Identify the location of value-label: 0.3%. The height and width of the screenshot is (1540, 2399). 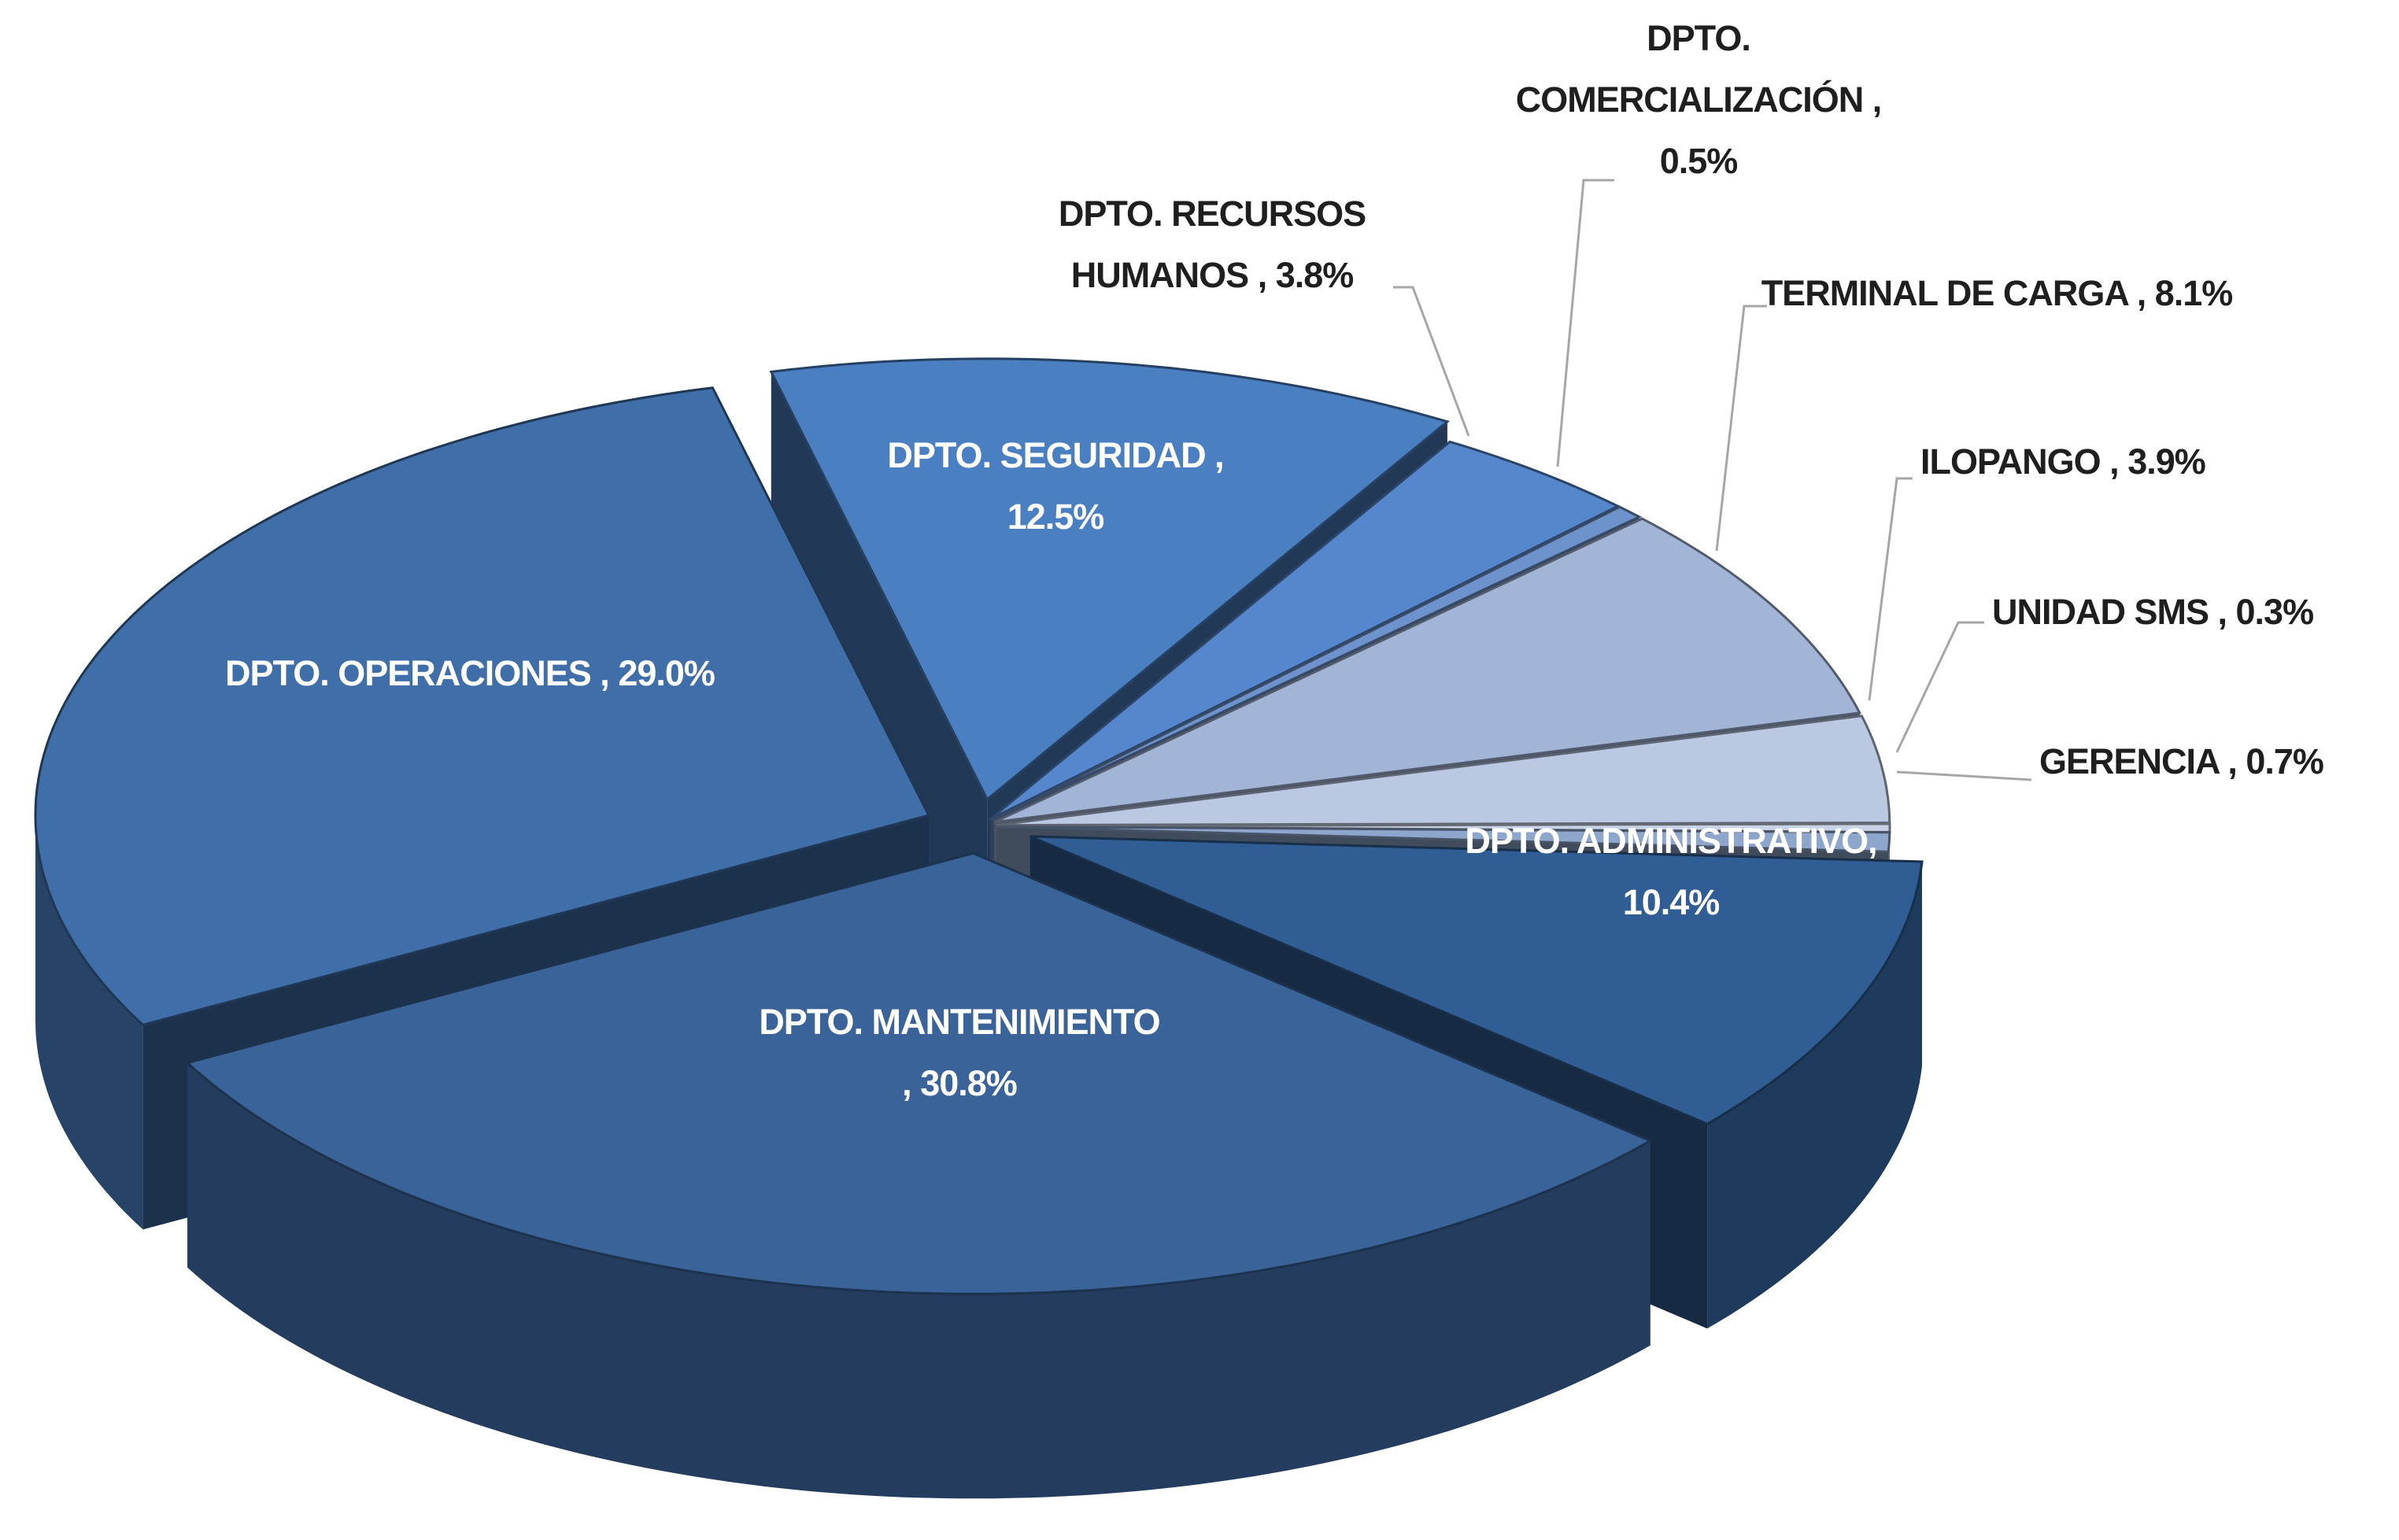
(2275, 612).